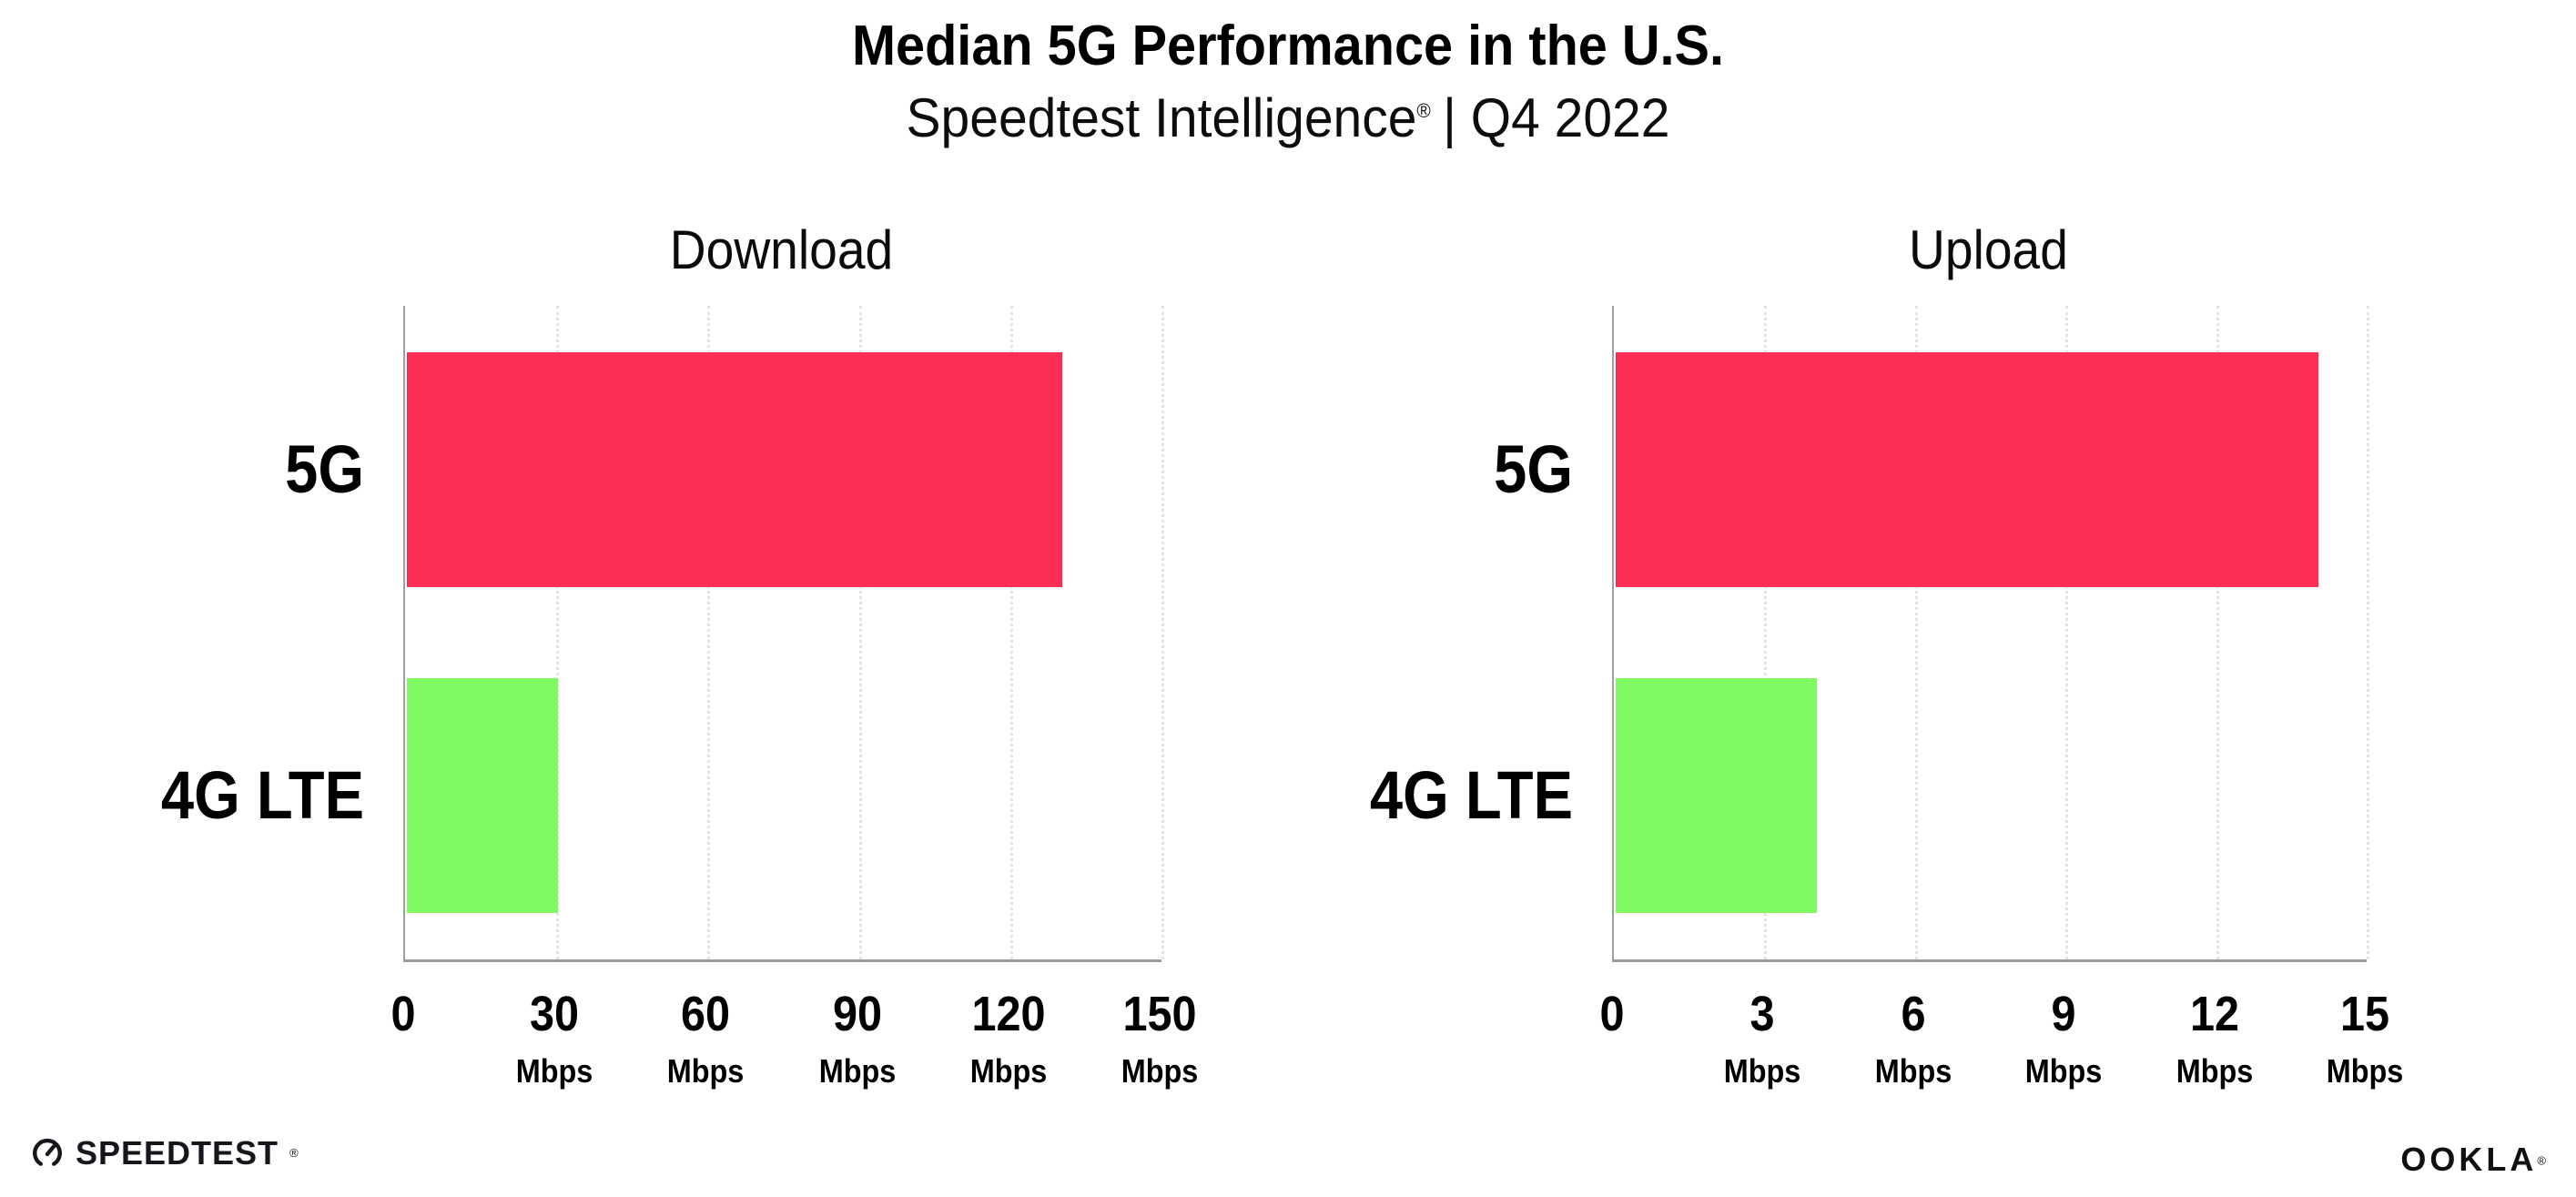 The image size is (2576, 1197). What do you see at coordinates (177, 1153) in the screenshot?
I see `speedtest-wordmark: SPEEDTEST` at bounding box center [177, 1153].